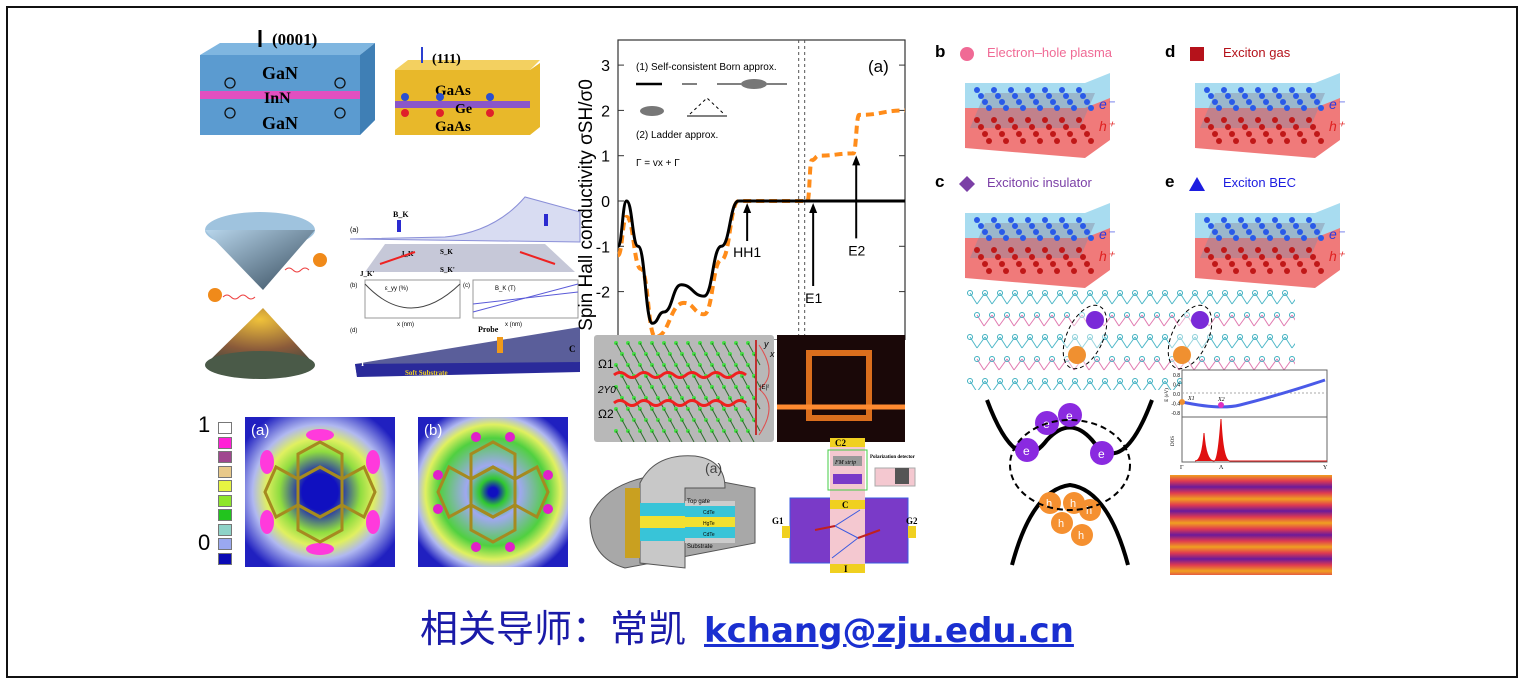 The width and height of the screenshot is (1530, 685). What do you see at coordinates (967, 184) in the screenshot?
I see `diamond-marker-icon` at bounding box center [967, 184].